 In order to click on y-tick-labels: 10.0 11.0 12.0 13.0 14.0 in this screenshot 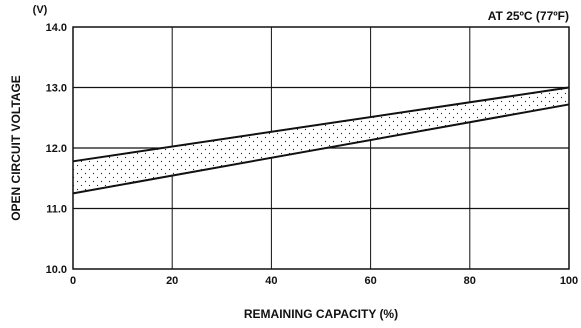, I will do `click(56, 149)`.